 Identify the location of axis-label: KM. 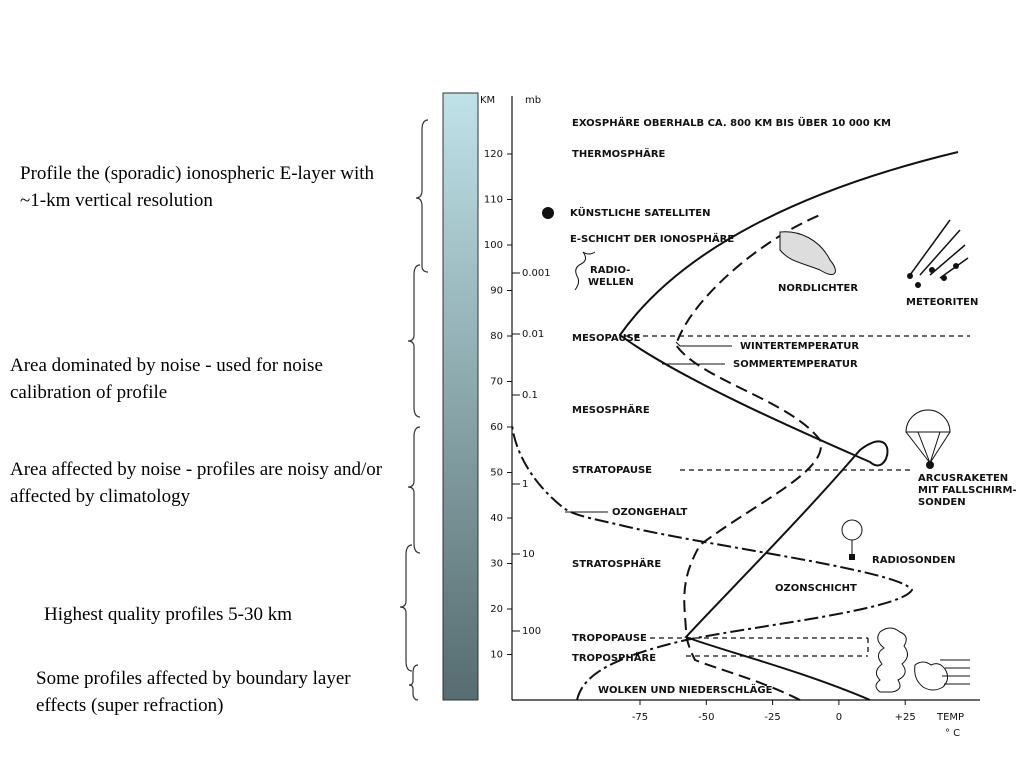
(487, 100).